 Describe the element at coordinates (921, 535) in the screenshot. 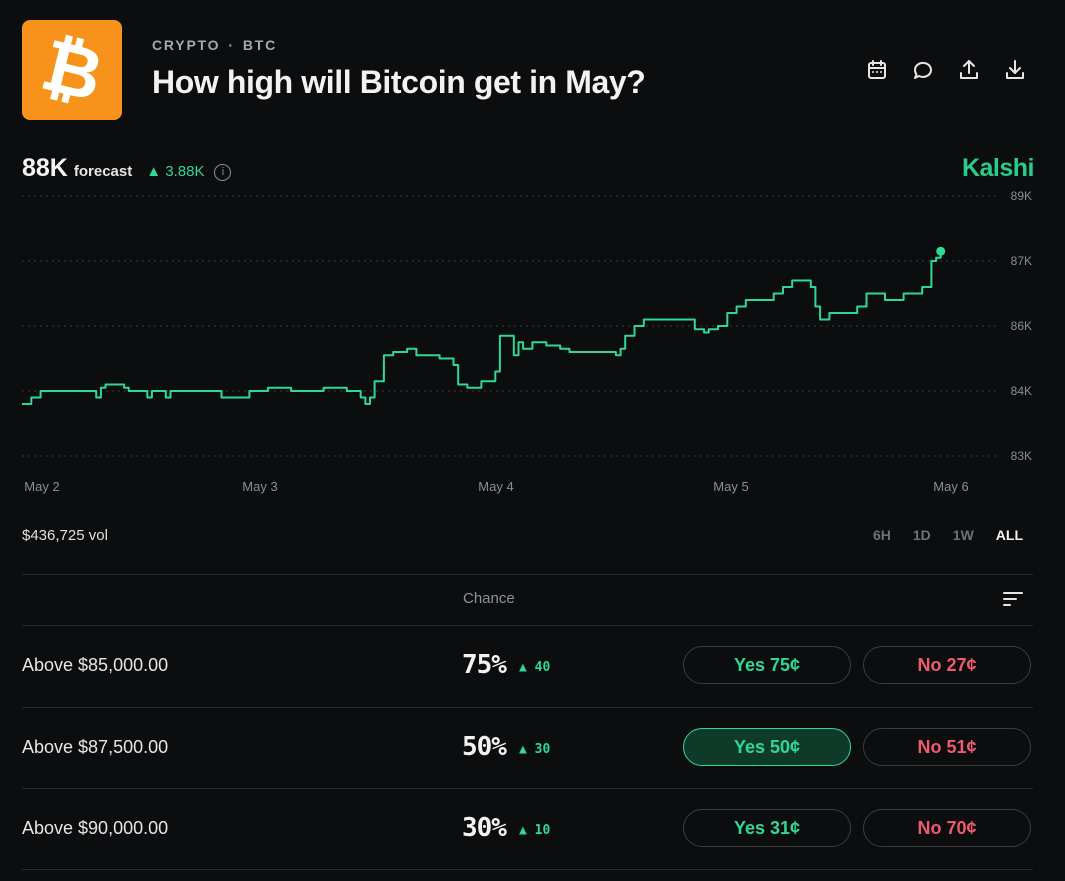

I see `range-1d: 1D` at that location.